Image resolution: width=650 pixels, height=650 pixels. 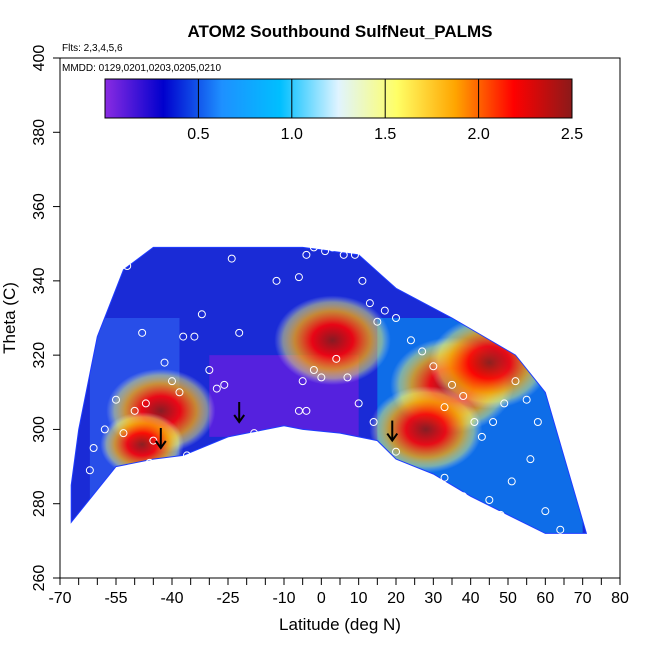 I want to click on colorbar-tick-label: 1.0, so click(x=292, y=134).